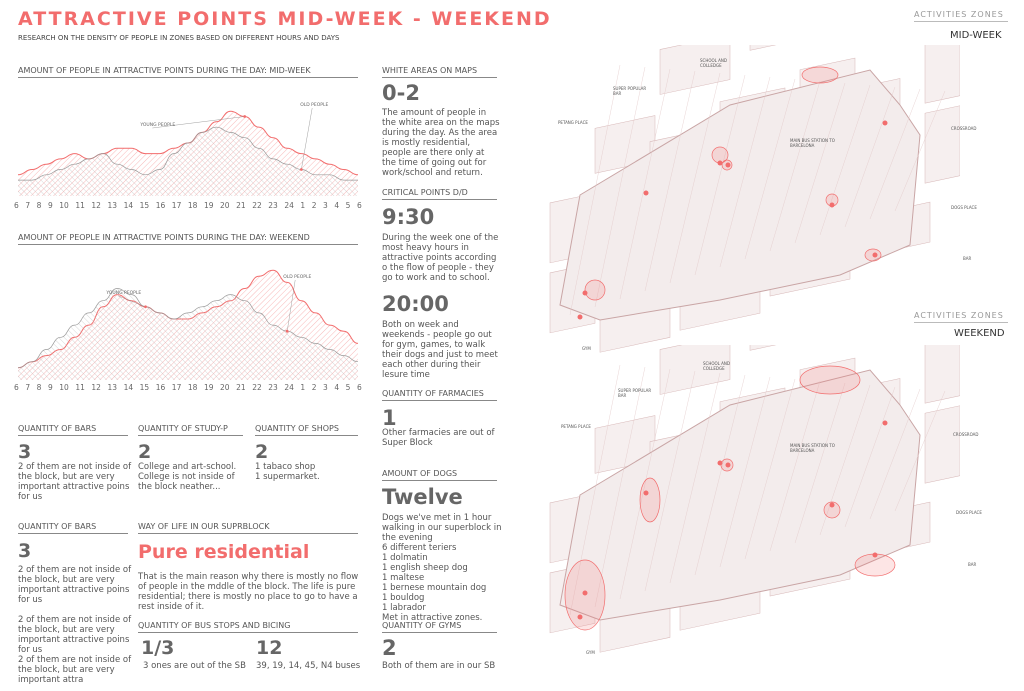 This screenshot has height=691, width=1024. Describe the element at coordinates (145, 452) in the screenshot. I see `study-value: 2` at that location.